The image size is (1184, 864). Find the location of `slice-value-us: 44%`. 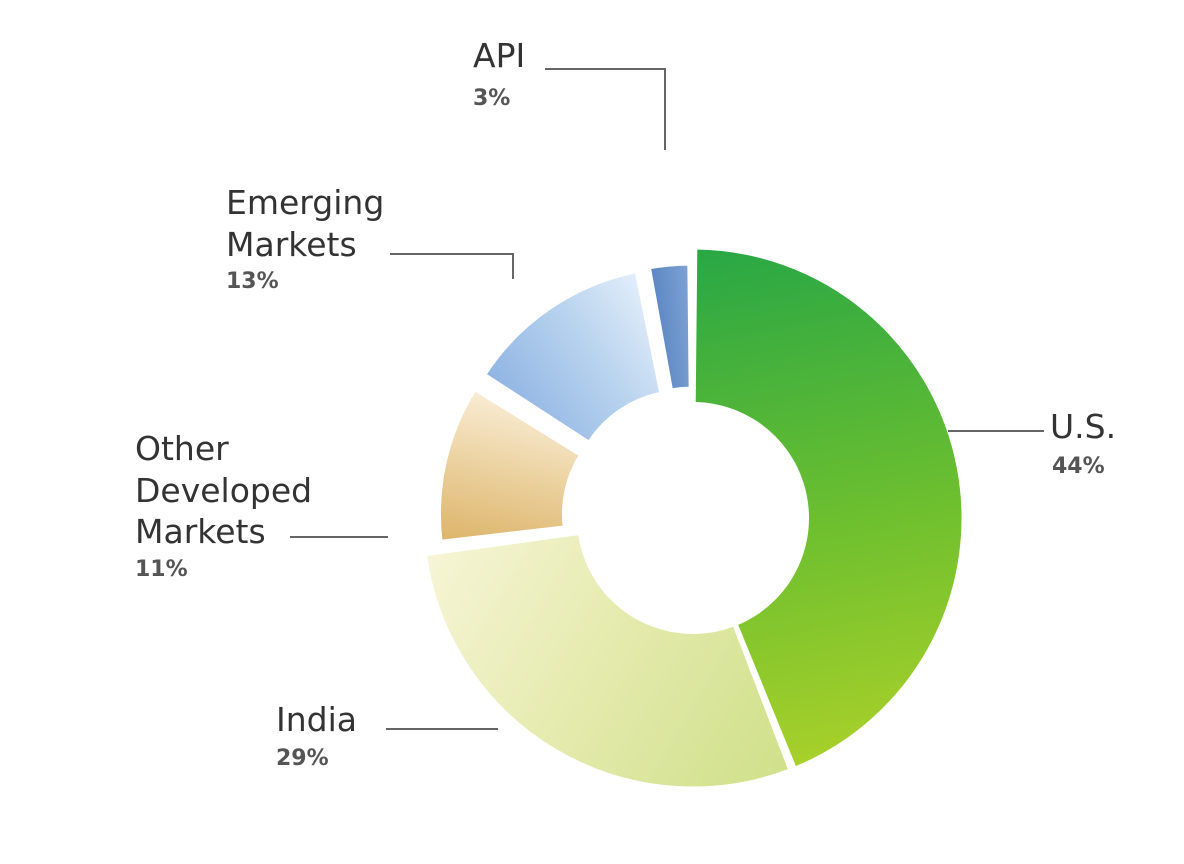

slice-value-us: 44% is located at coordinates (1078, 466).